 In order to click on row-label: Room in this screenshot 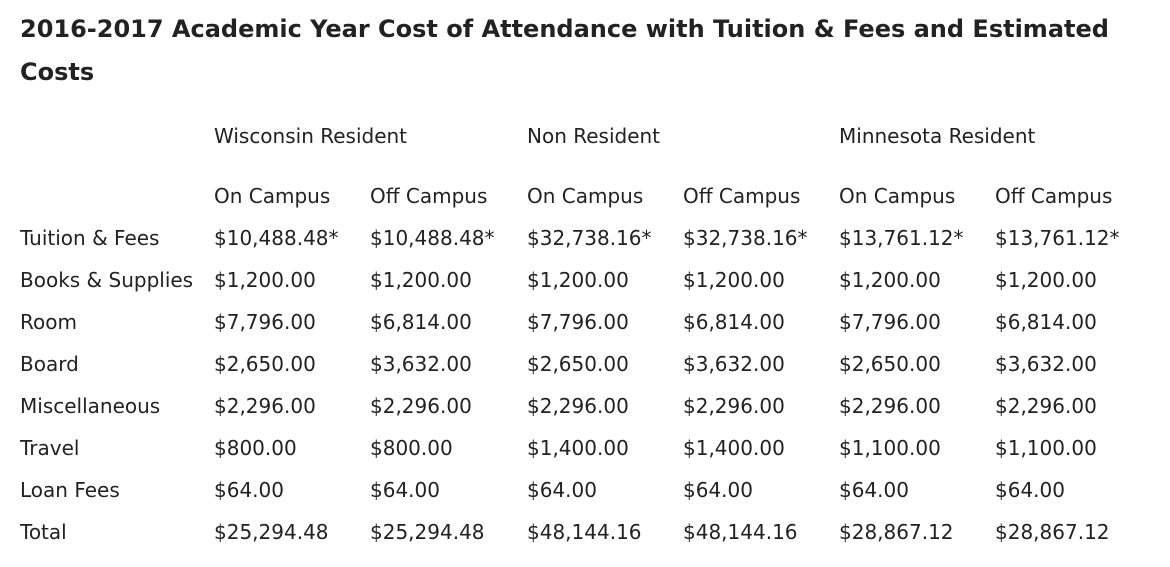, I will do `click(48, 322)`.